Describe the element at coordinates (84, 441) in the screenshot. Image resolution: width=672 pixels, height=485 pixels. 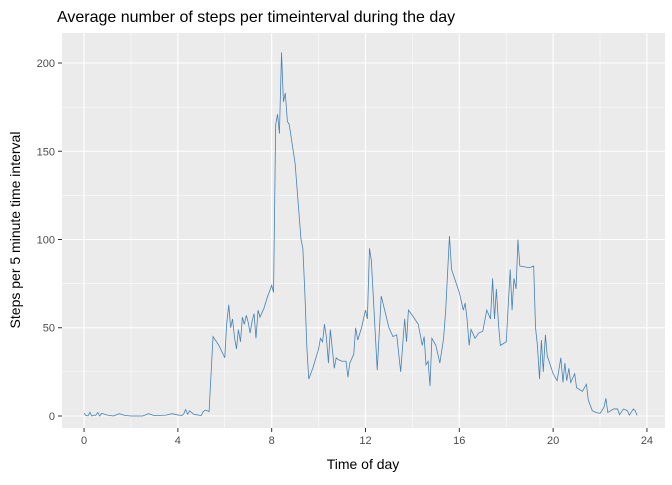
I see `x-tick-label: 0` at that location.